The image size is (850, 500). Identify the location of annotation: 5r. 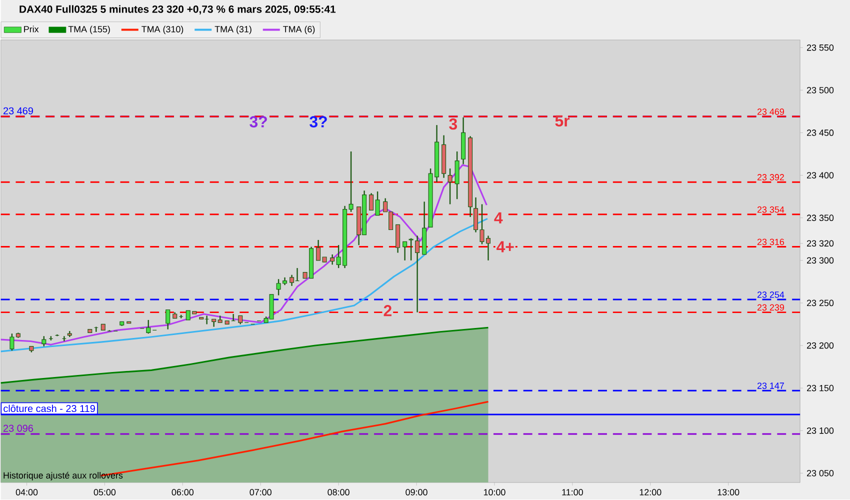
(562, 121).